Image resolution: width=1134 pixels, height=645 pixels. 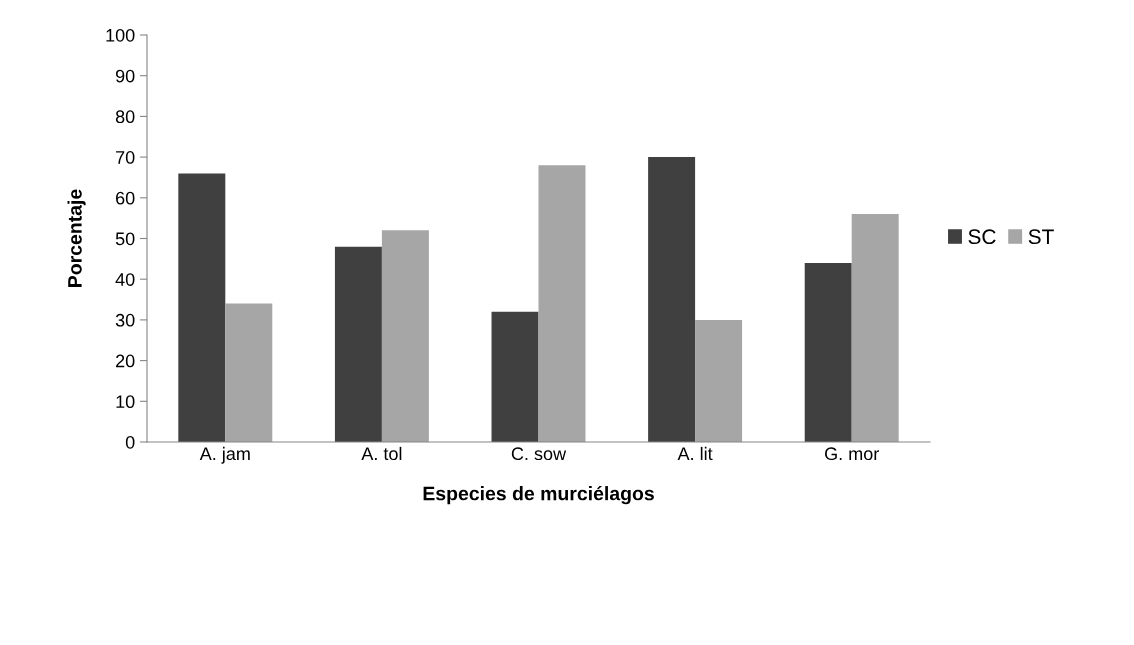 What do you see at coordinates (130, 442) in the screenshot?
I see `y-tick-label: 0` at bounding box center [130, 442].